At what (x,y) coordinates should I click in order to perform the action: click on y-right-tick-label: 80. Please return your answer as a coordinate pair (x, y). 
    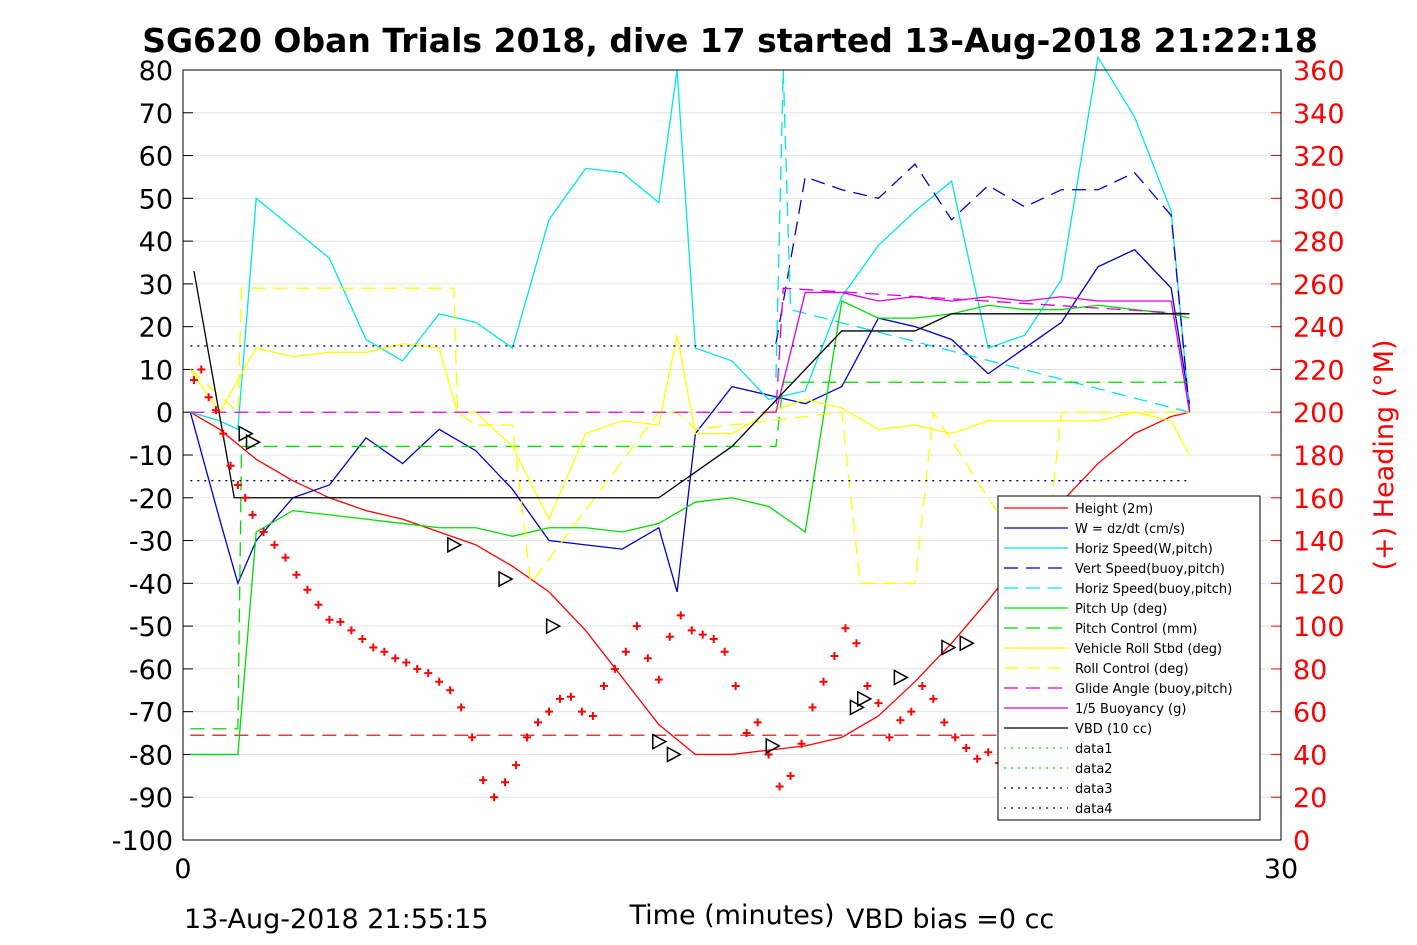
    Looking at the image, I should click on (1310, 670).